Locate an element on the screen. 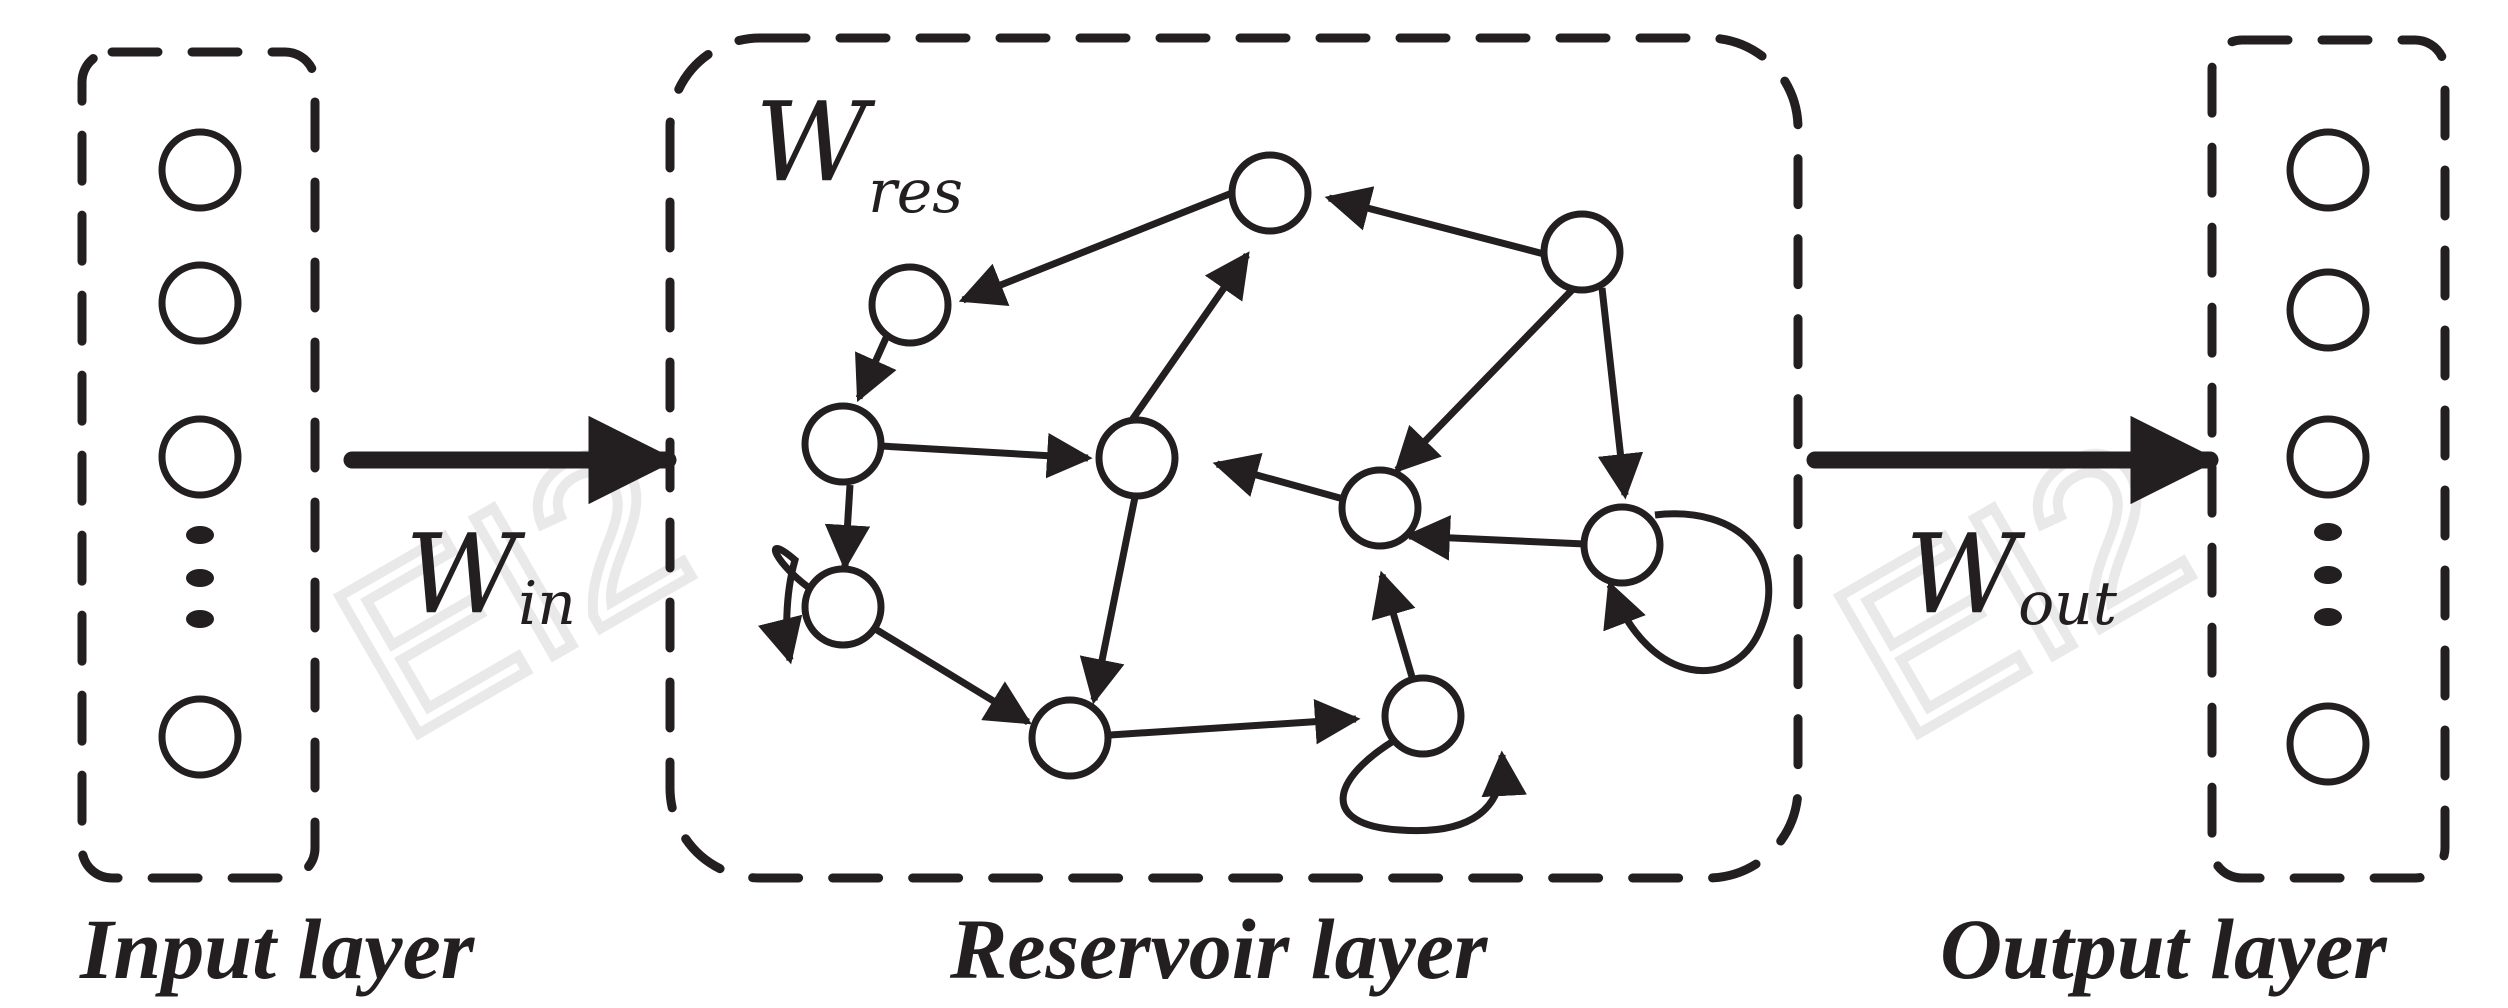  w-out-subscript: out is located at coordinates (2068, 604).